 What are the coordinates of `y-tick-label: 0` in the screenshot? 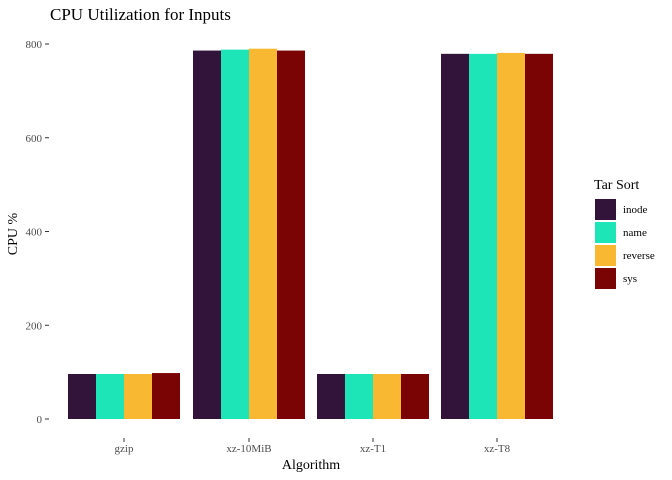 It's located at (40, 420).